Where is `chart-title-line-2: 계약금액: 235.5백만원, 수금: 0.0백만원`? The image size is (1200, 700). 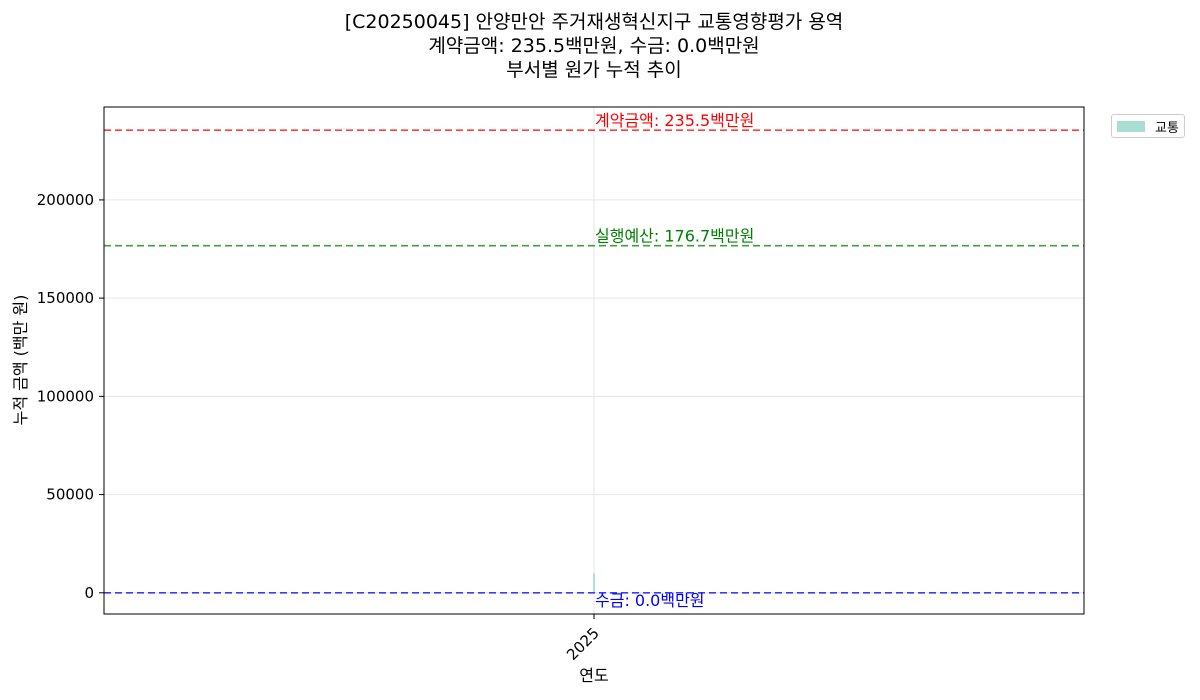
chart-title-line-2: 계약금액: 235.5백만원, 수금: 0.0백만원 is located at coordinates (594, 46).